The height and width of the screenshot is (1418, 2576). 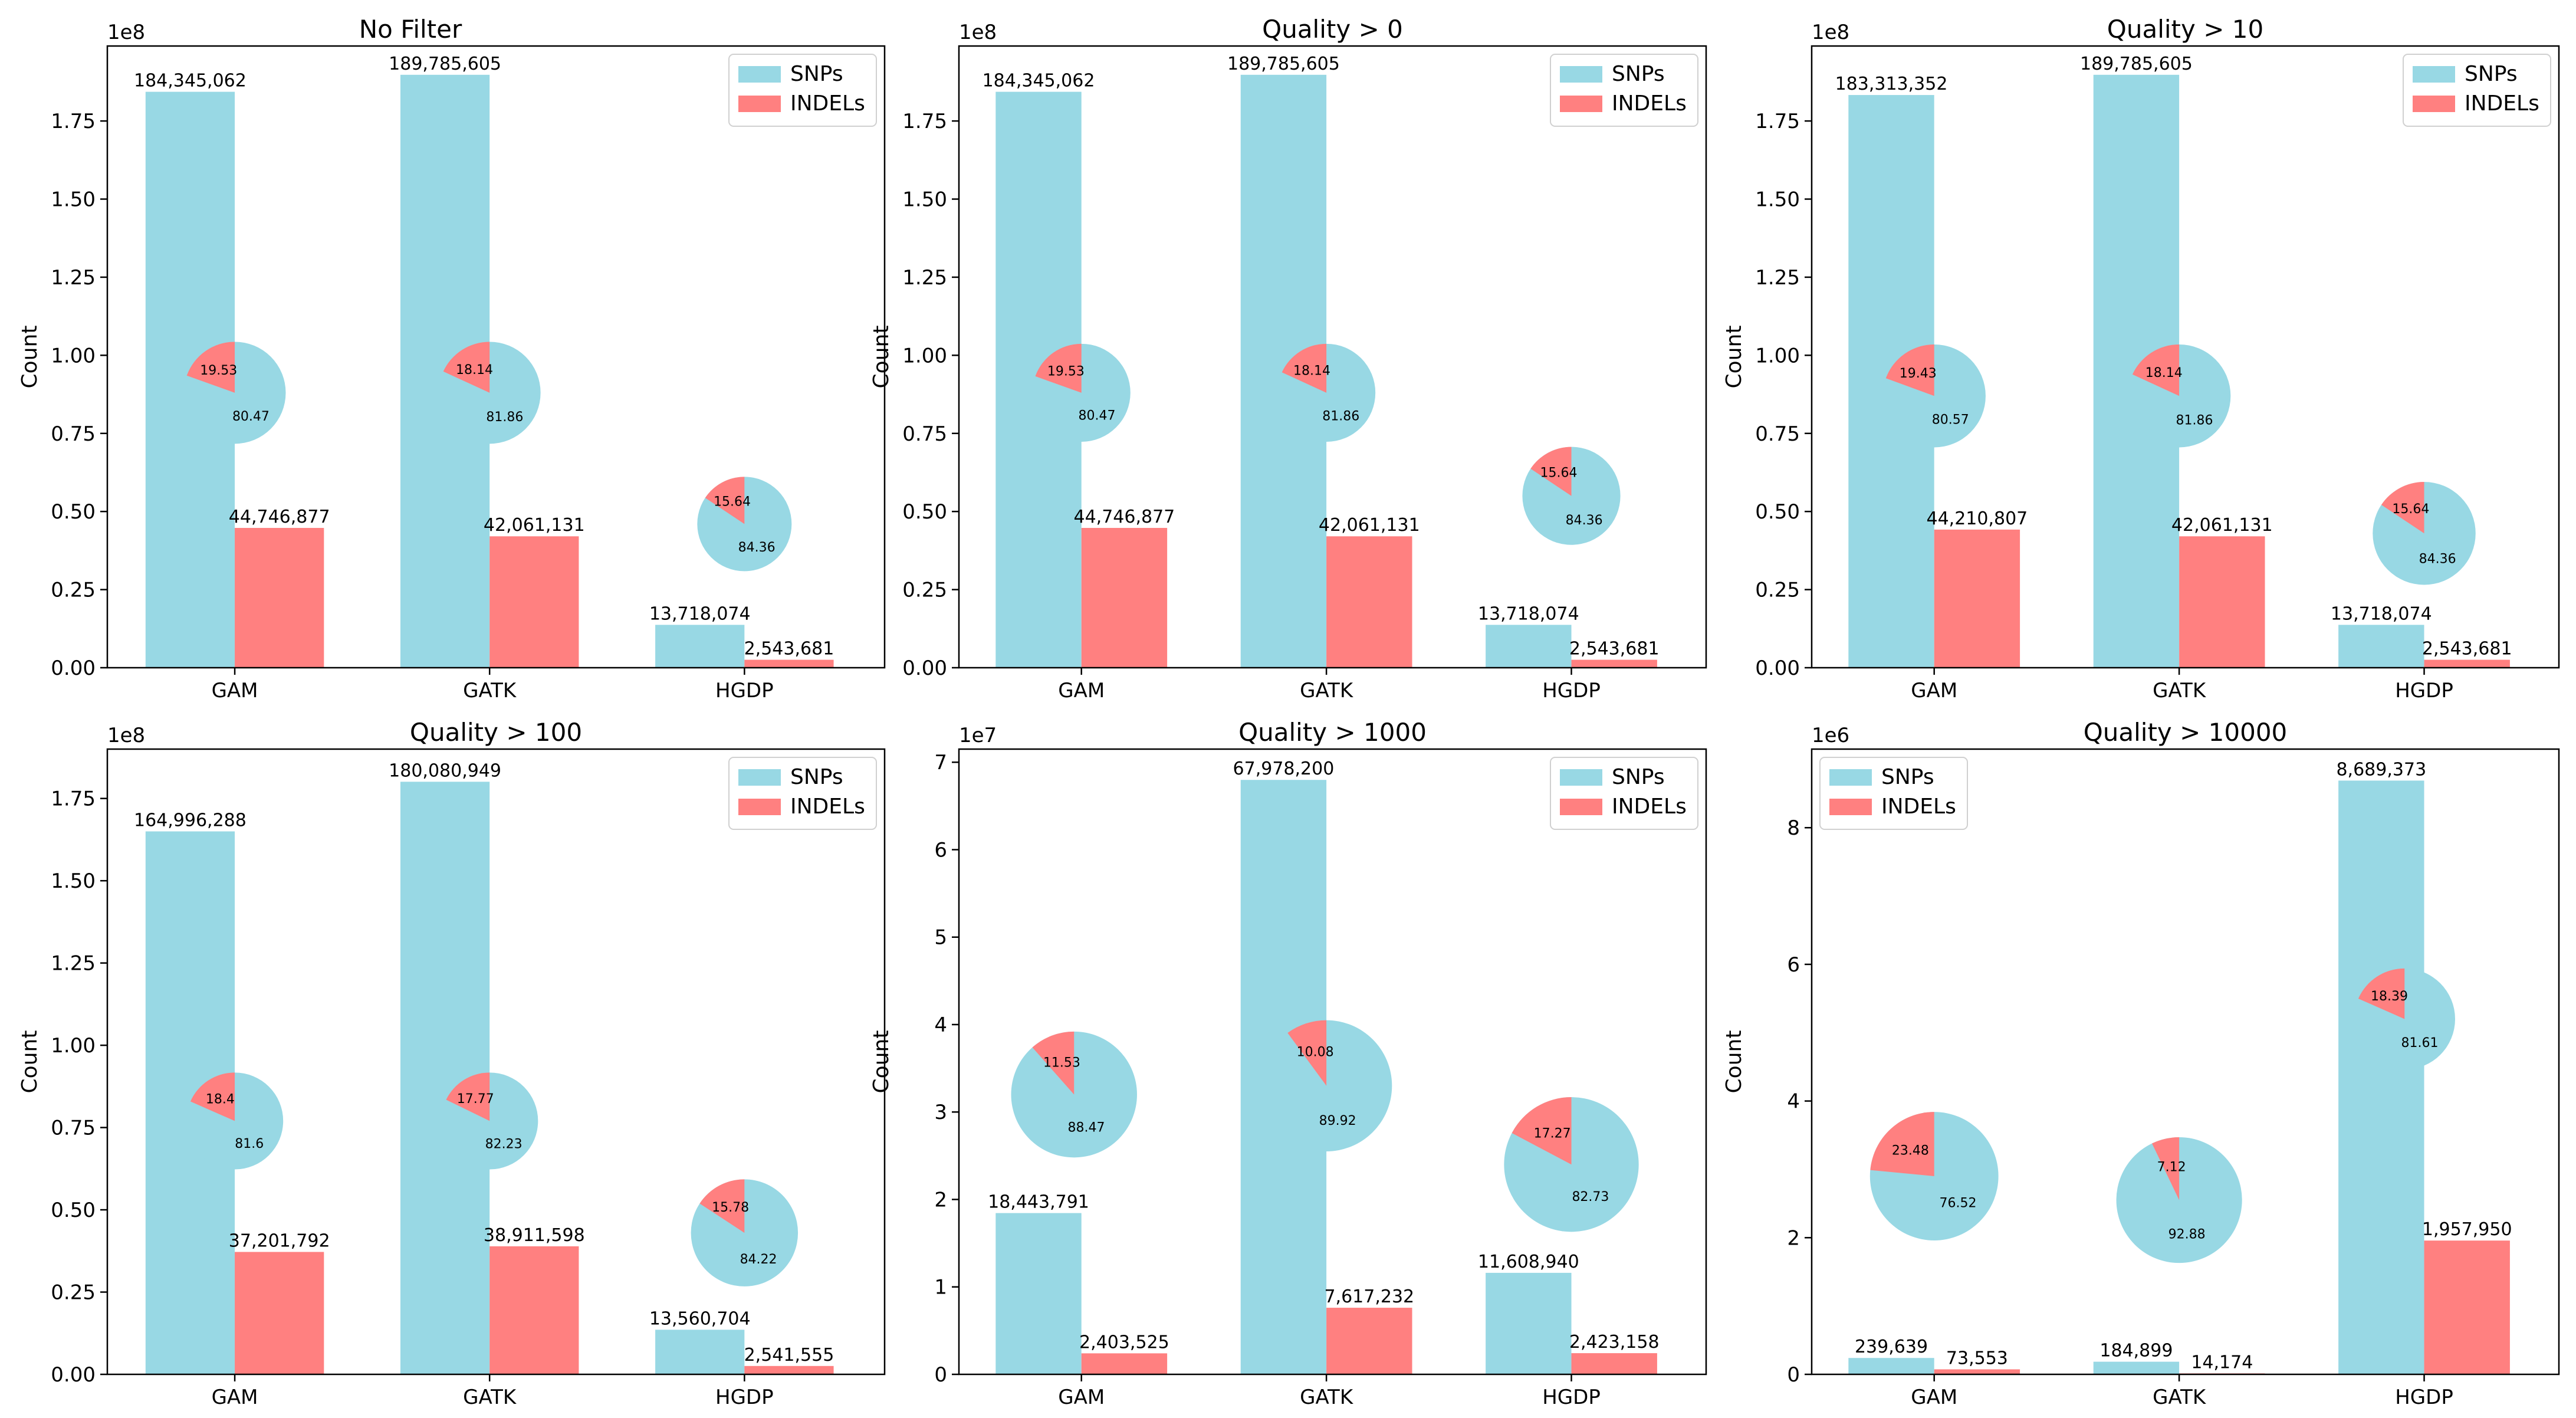 What do you see at coordinates (1038, 1293) in the screenshot?
I see `snp-bar-gam` at bounding box center [1038, 1293].